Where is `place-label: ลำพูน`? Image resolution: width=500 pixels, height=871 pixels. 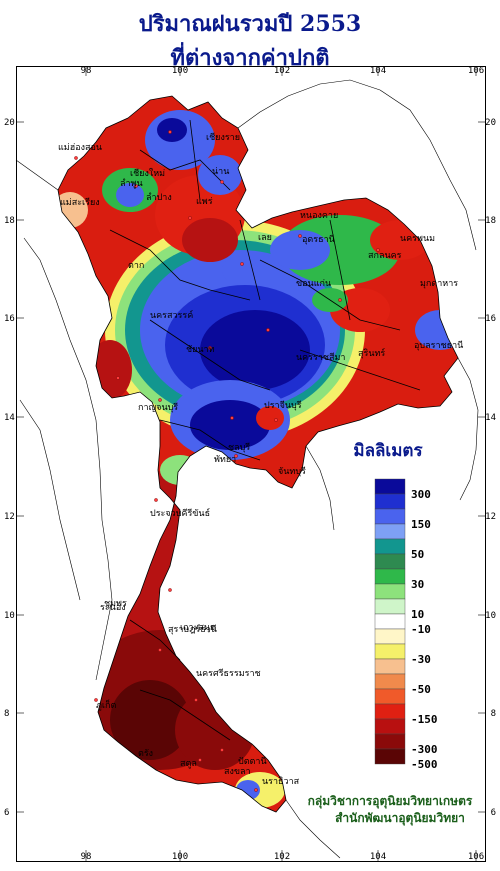 place-label: ลำพูน is located at coordinates (131, 183).